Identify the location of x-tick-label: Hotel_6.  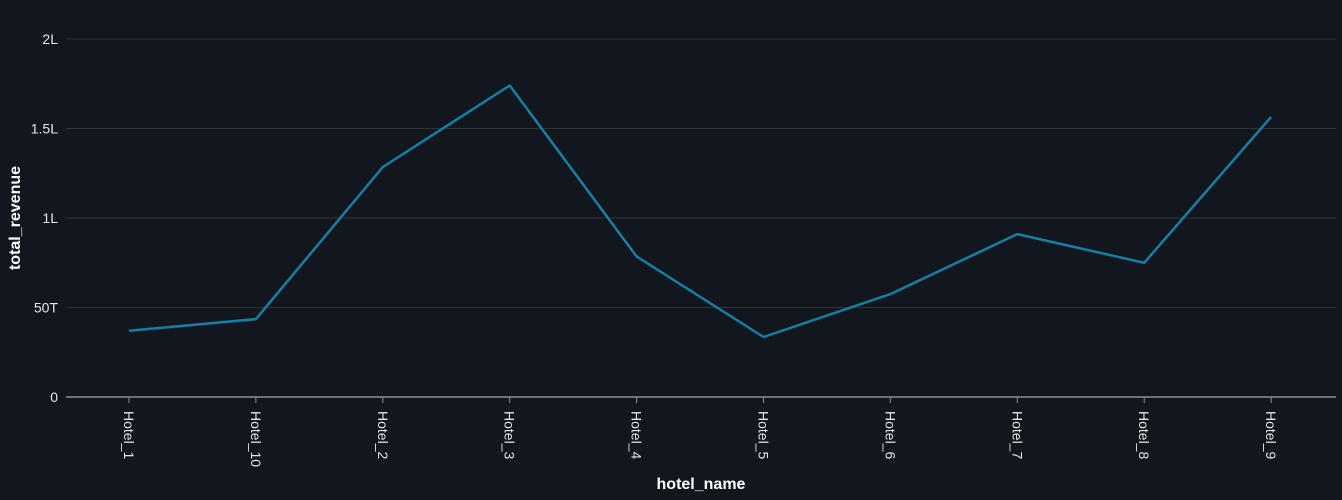
(890, 435).